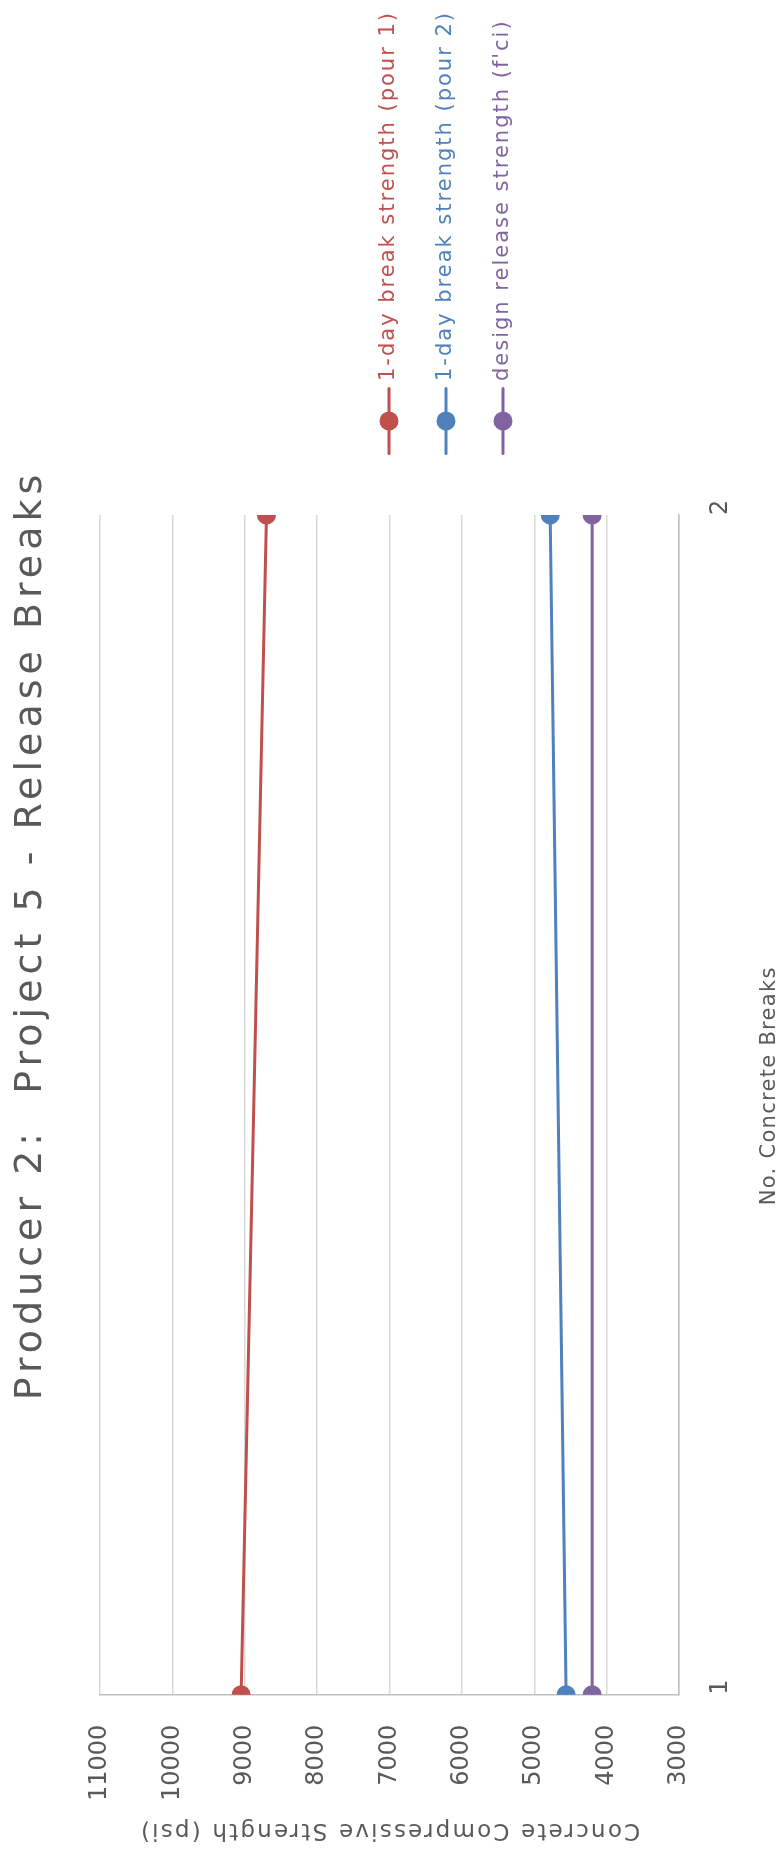 The image size is (781, 1856). What do you see at coordinates (604, 1755) in the screenshot?
I see `x-tick-label: 4000` at bounding box center [604, 1755].